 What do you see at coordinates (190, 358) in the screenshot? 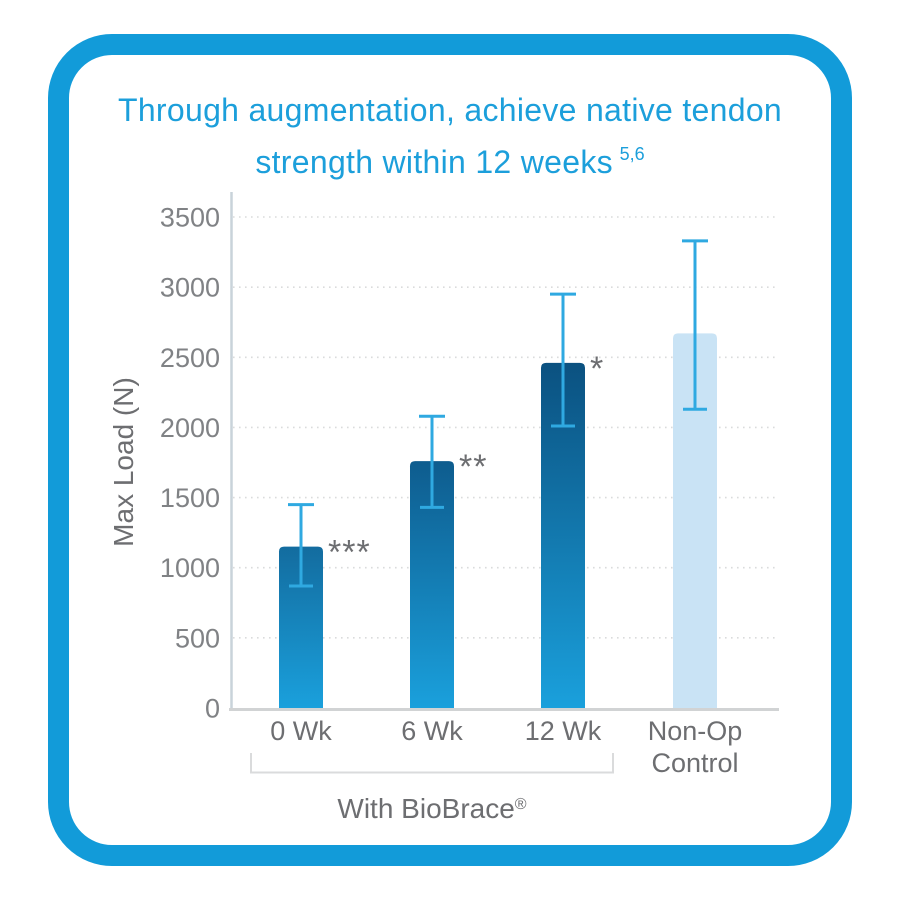
I see `y-tick-label: 2500` at bounding box center [190, 358].